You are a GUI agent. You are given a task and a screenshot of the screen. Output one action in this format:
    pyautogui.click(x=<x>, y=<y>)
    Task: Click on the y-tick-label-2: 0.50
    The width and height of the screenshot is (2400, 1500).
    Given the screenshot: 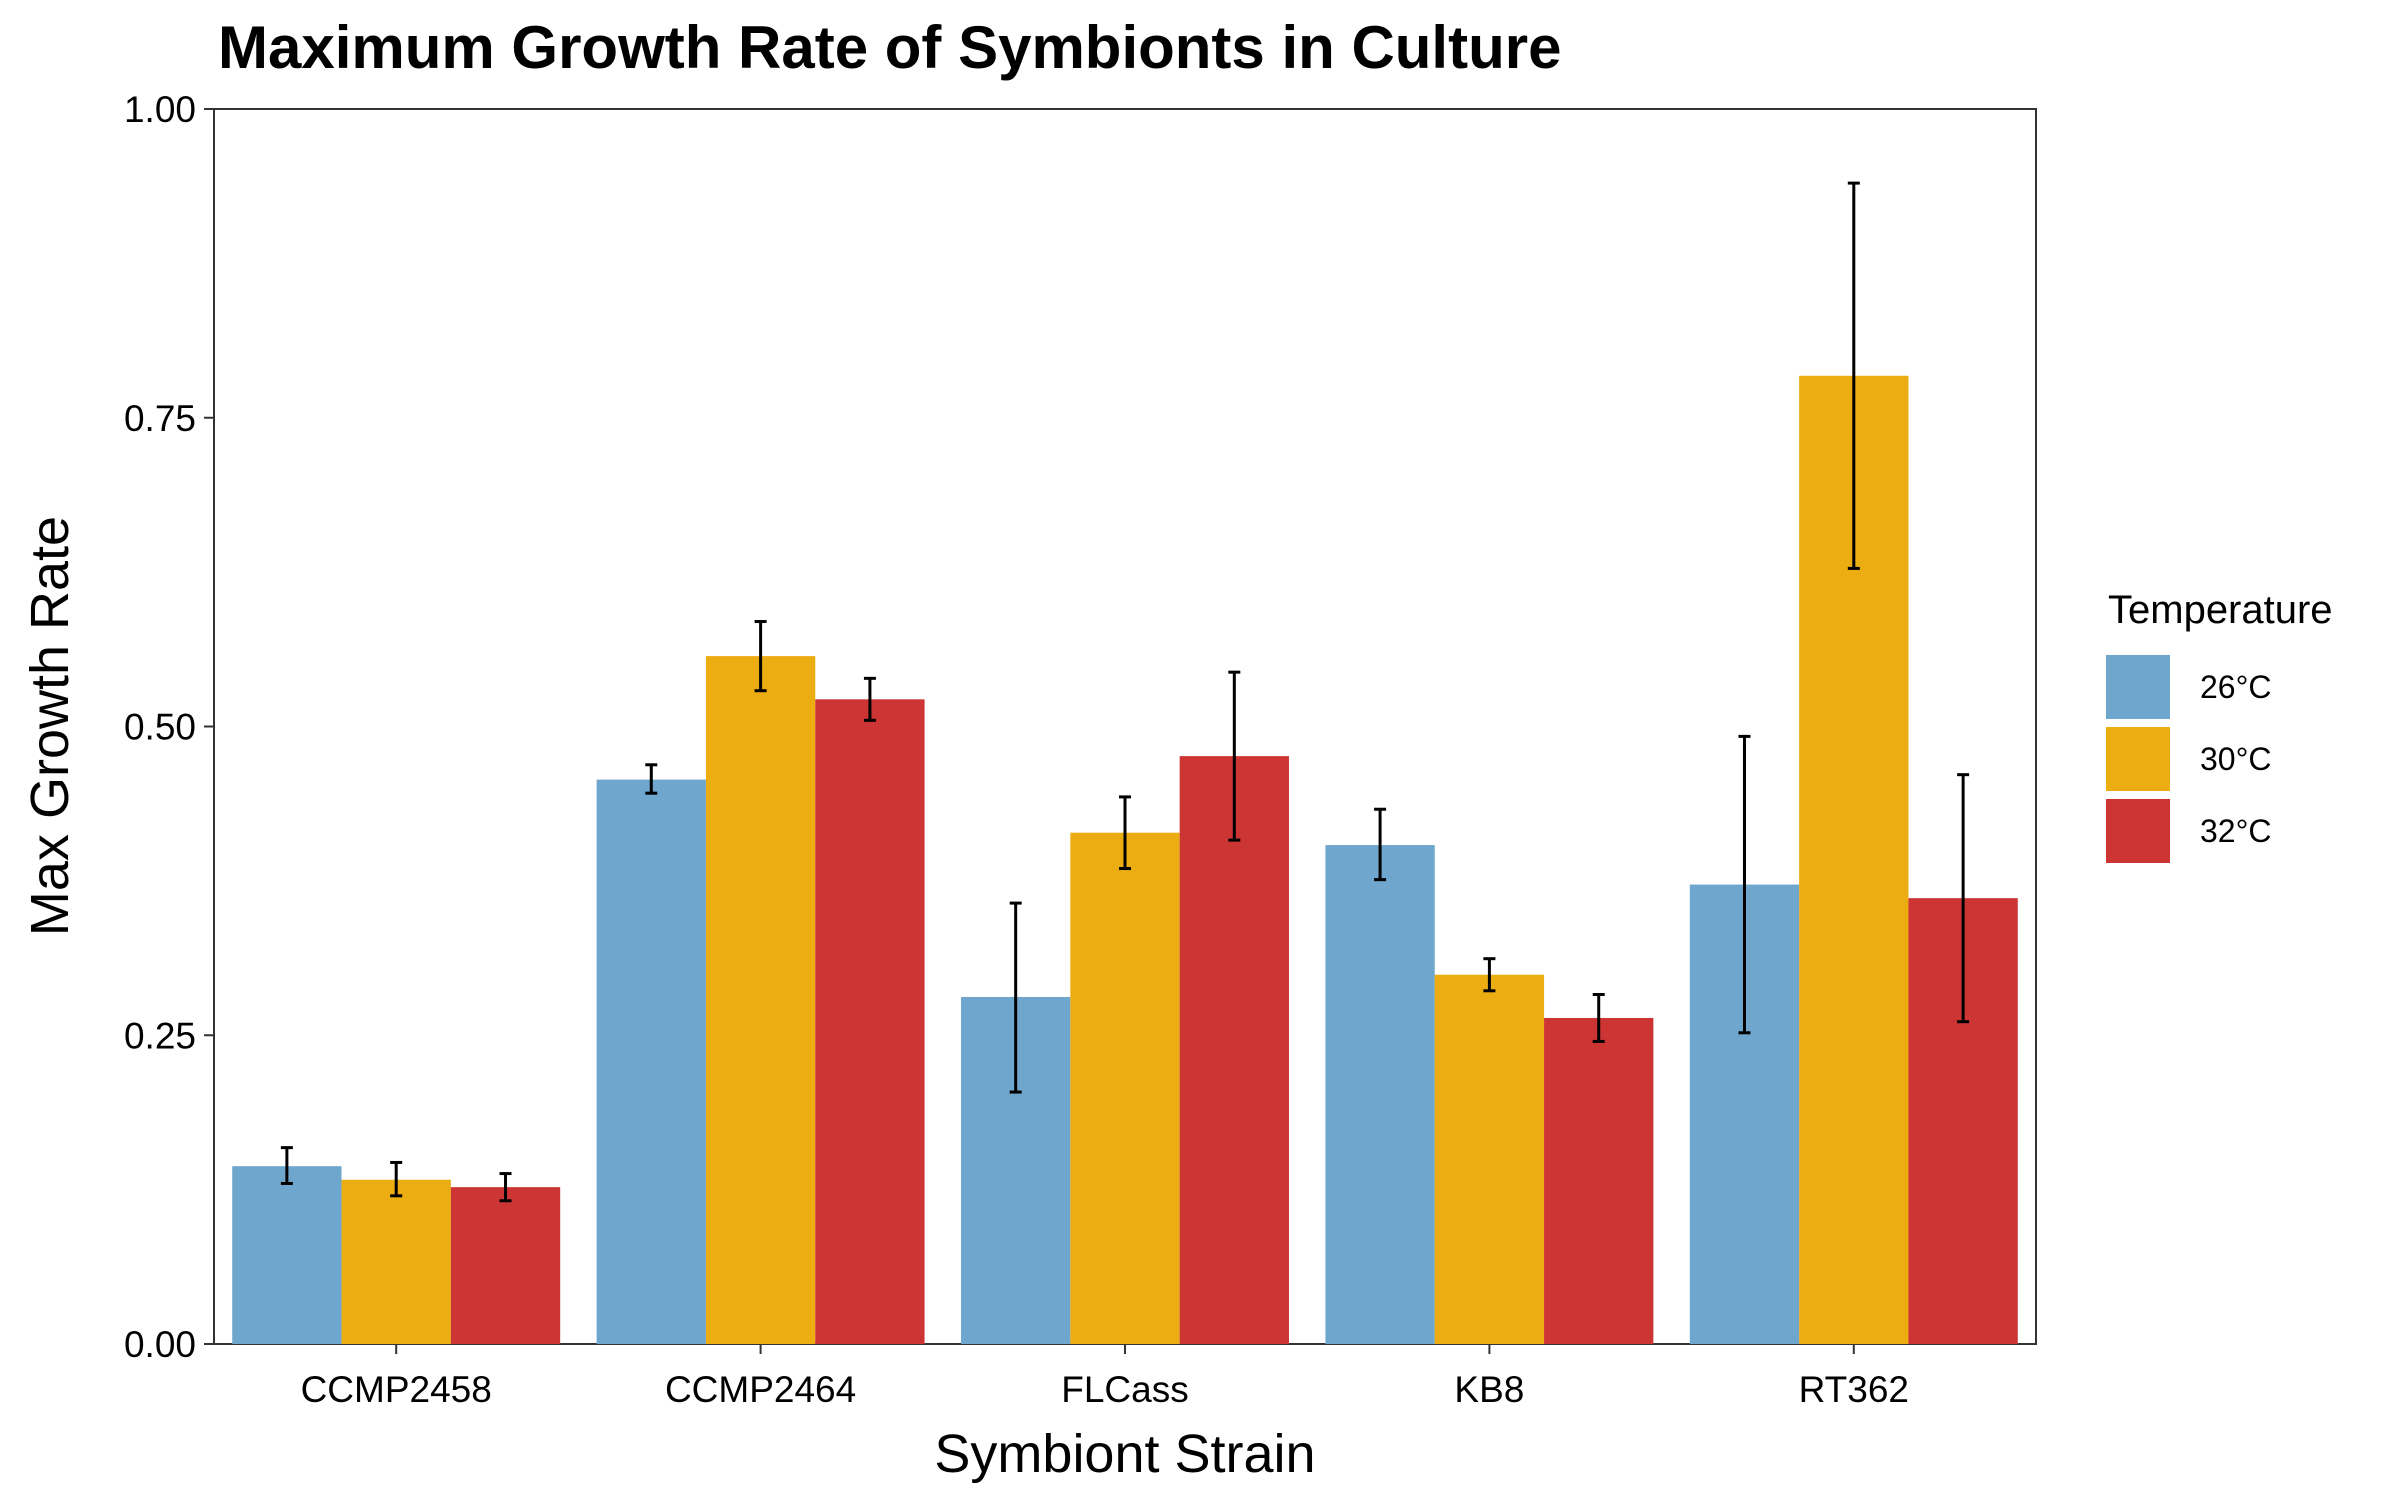 What is the action you would take?
    pyautogui.click(x=160, y=727)
    